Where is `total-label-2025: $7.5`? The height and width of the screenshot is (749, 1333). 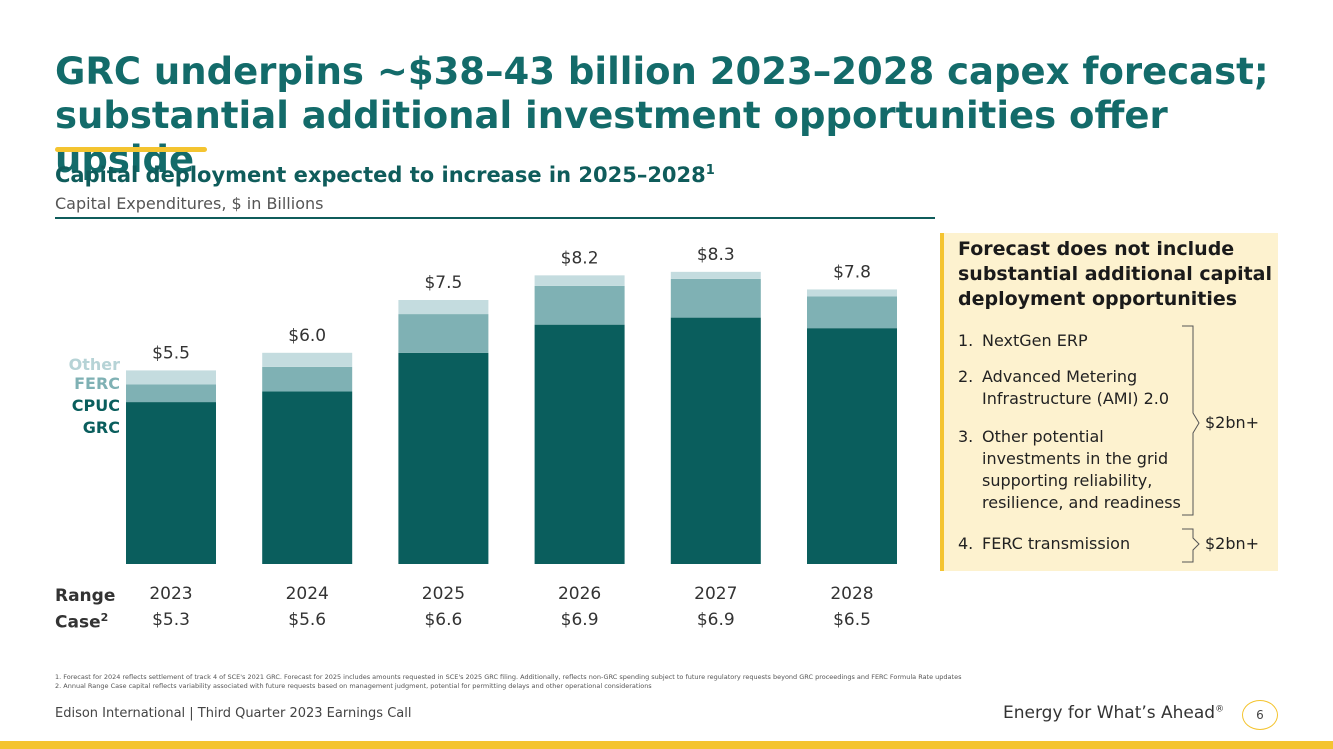 total-label-2025: $7.5 is located at coordinates (443, 283).